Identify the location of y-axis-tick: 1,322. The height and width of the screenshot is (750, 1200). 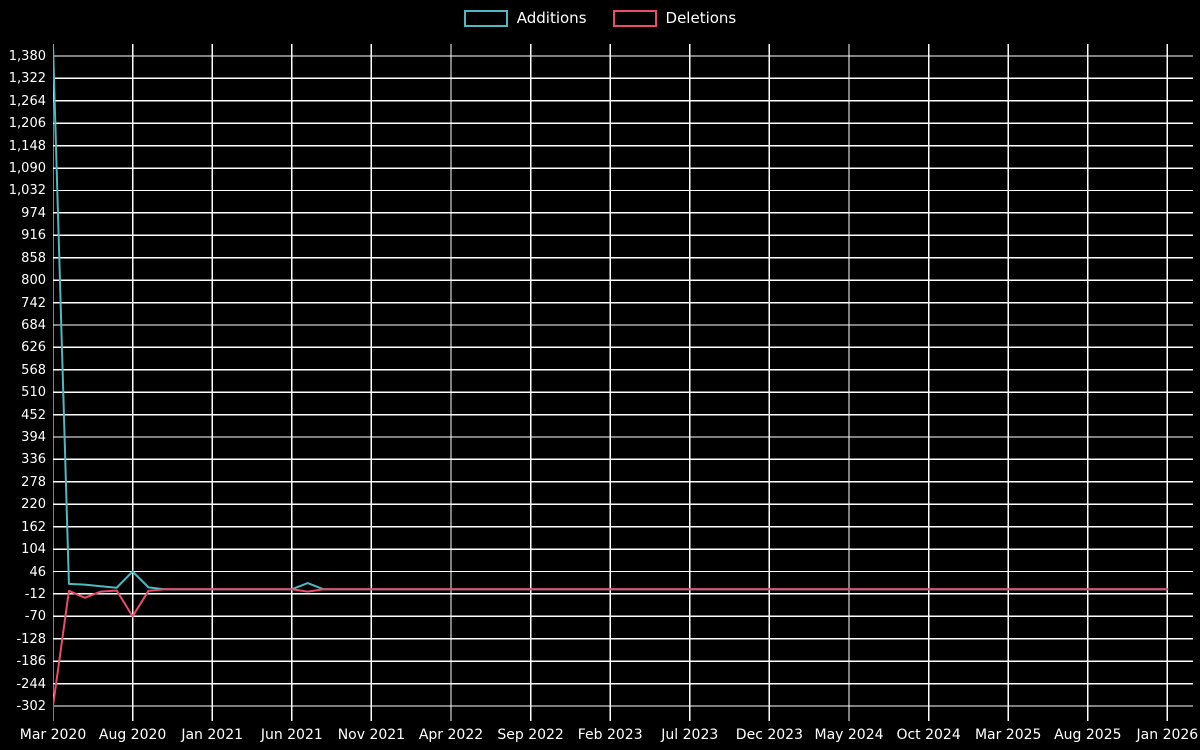
(27, 79).